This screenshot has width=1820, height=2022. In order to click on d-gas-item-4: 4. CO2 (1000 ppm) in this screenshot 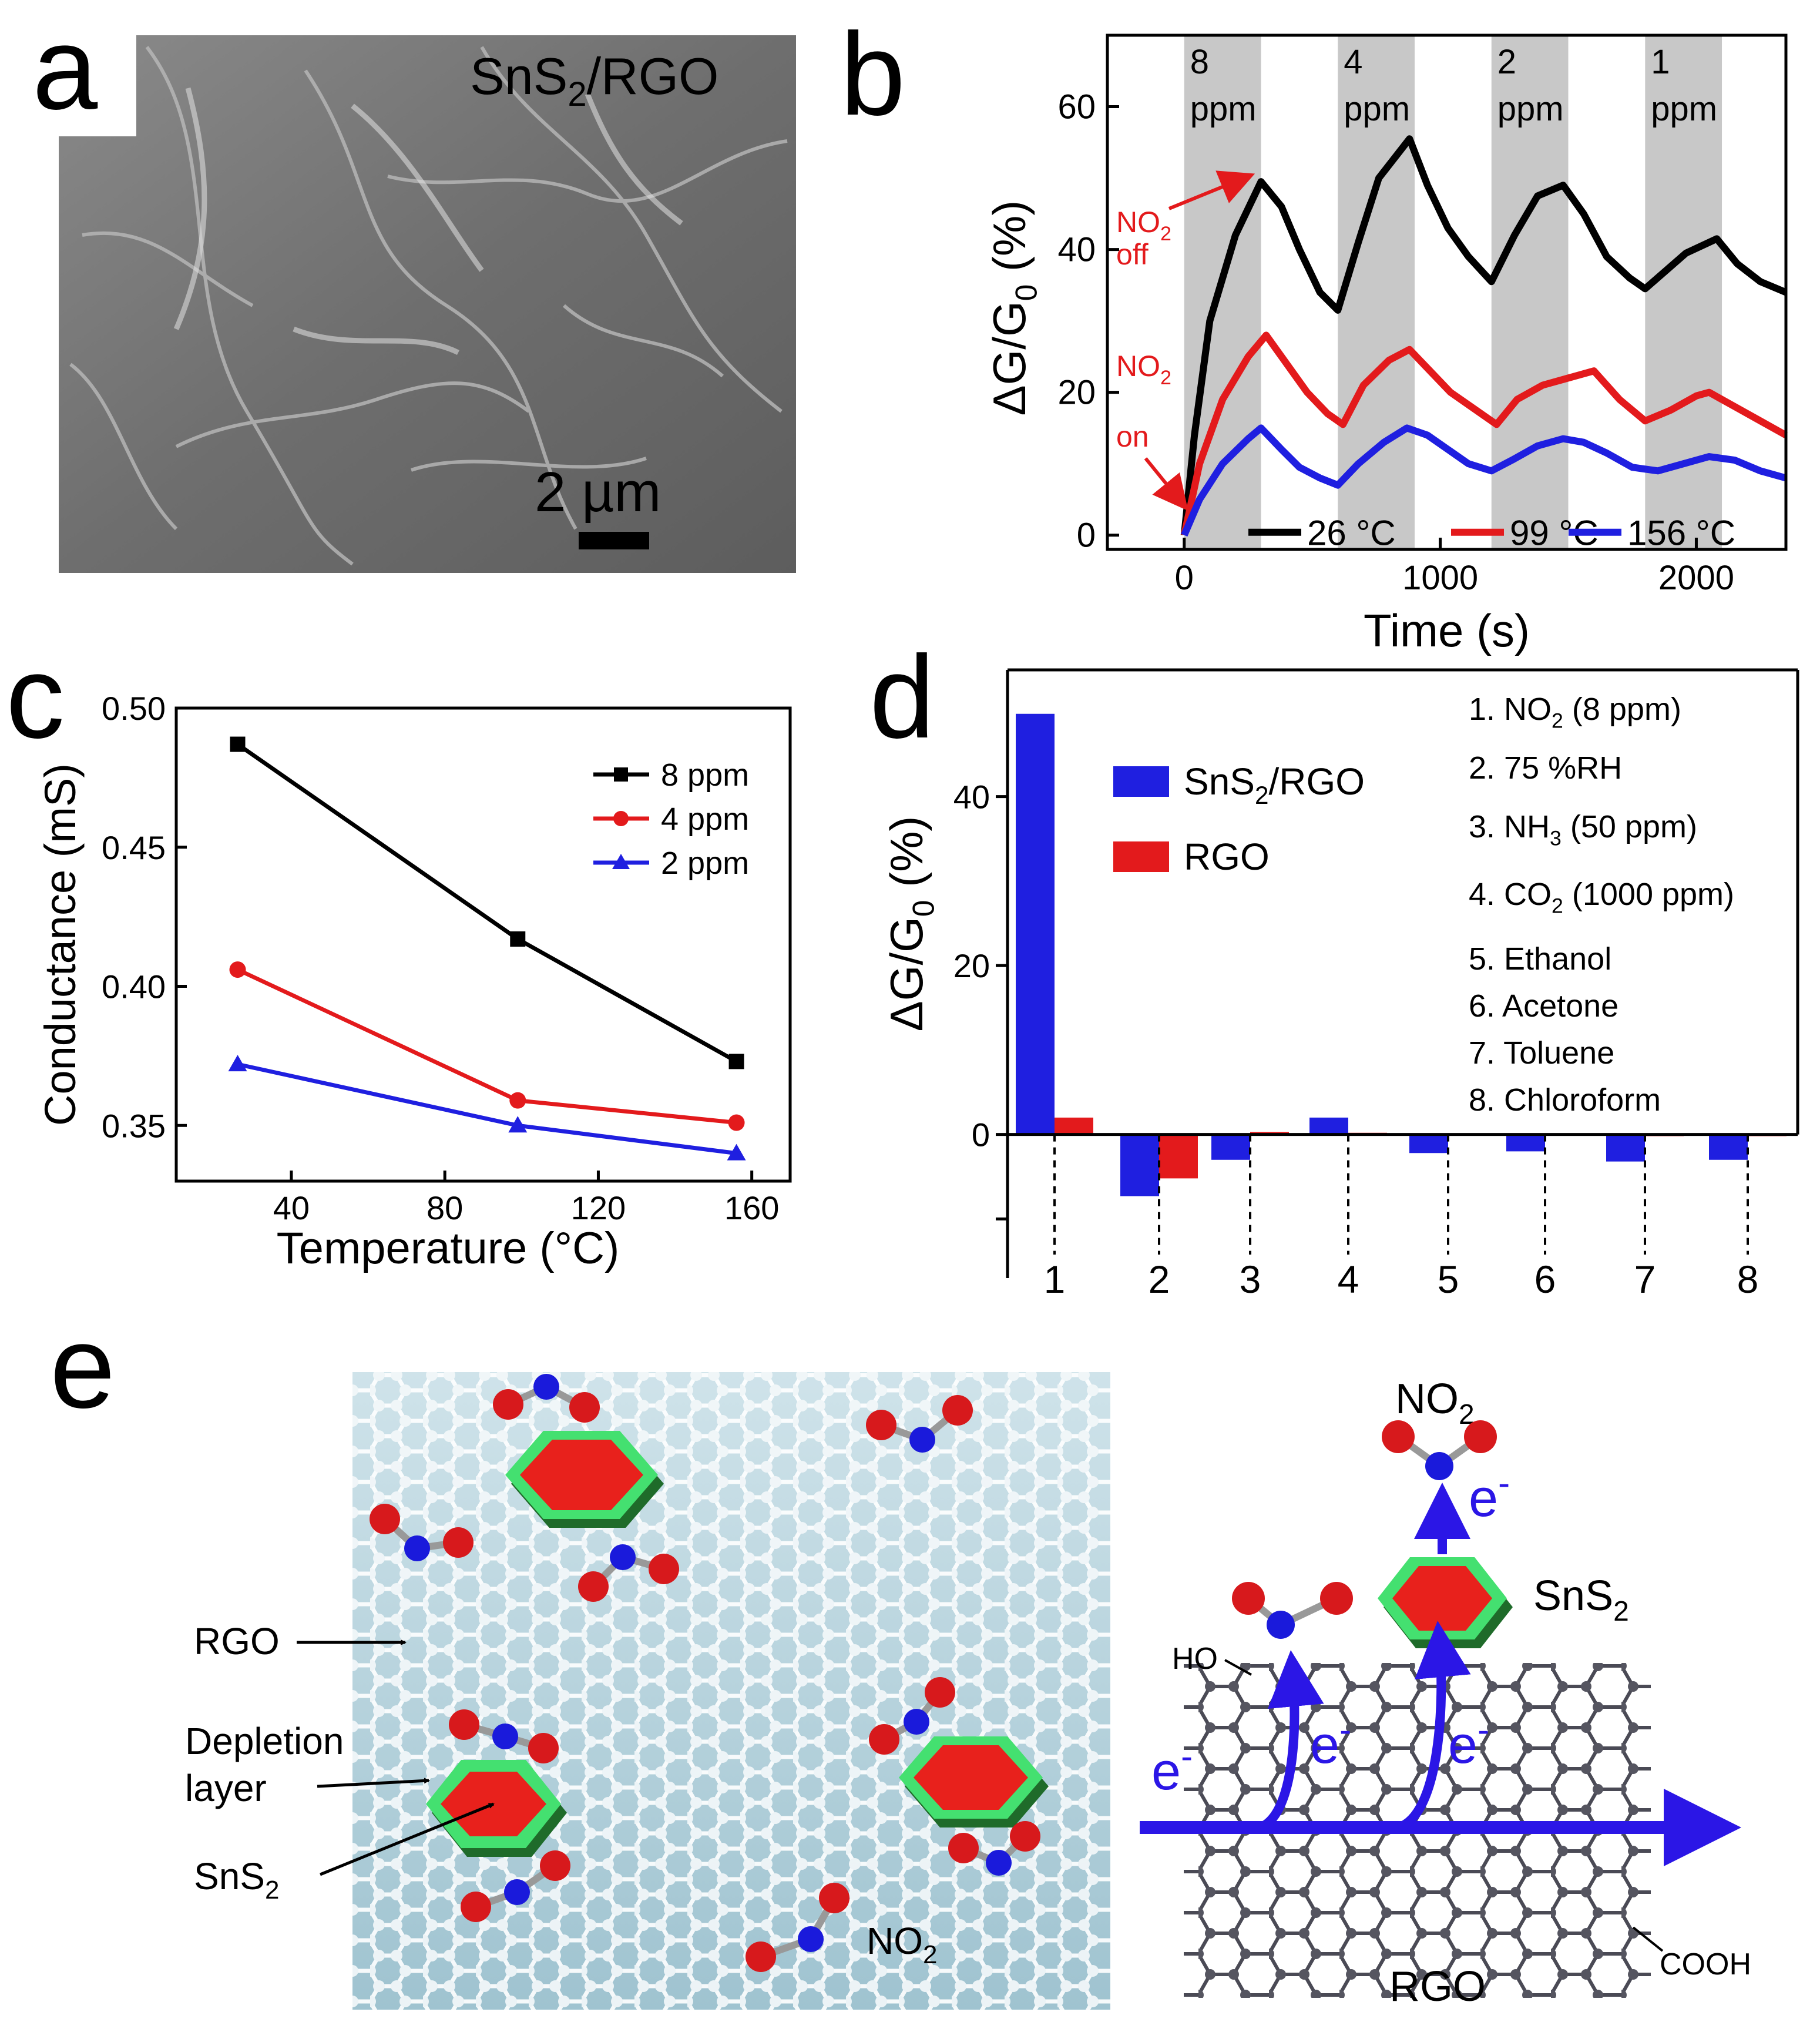, I will do `click(1601, 897)`.